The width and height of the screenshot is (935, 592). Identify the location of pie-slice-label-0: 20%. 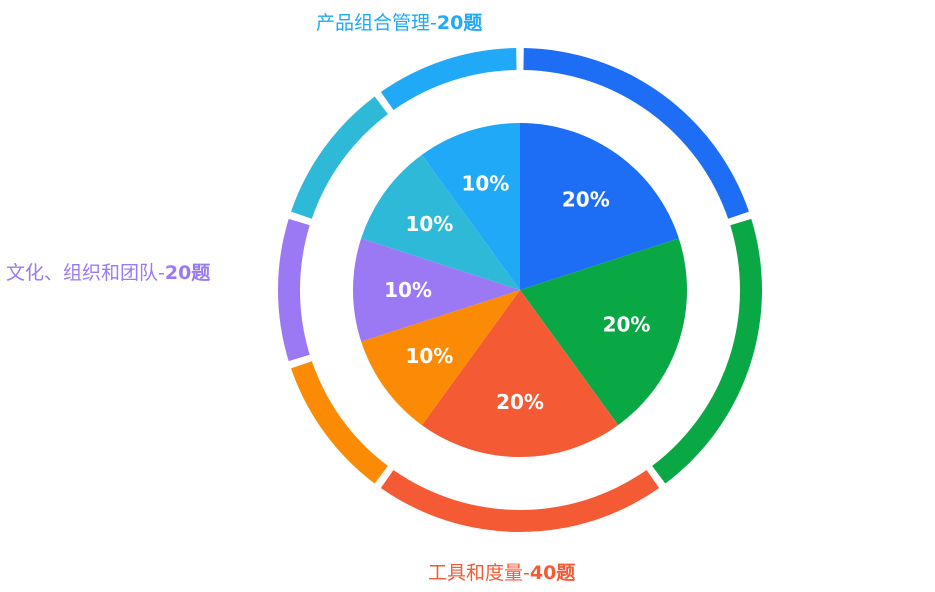
(586, 199).